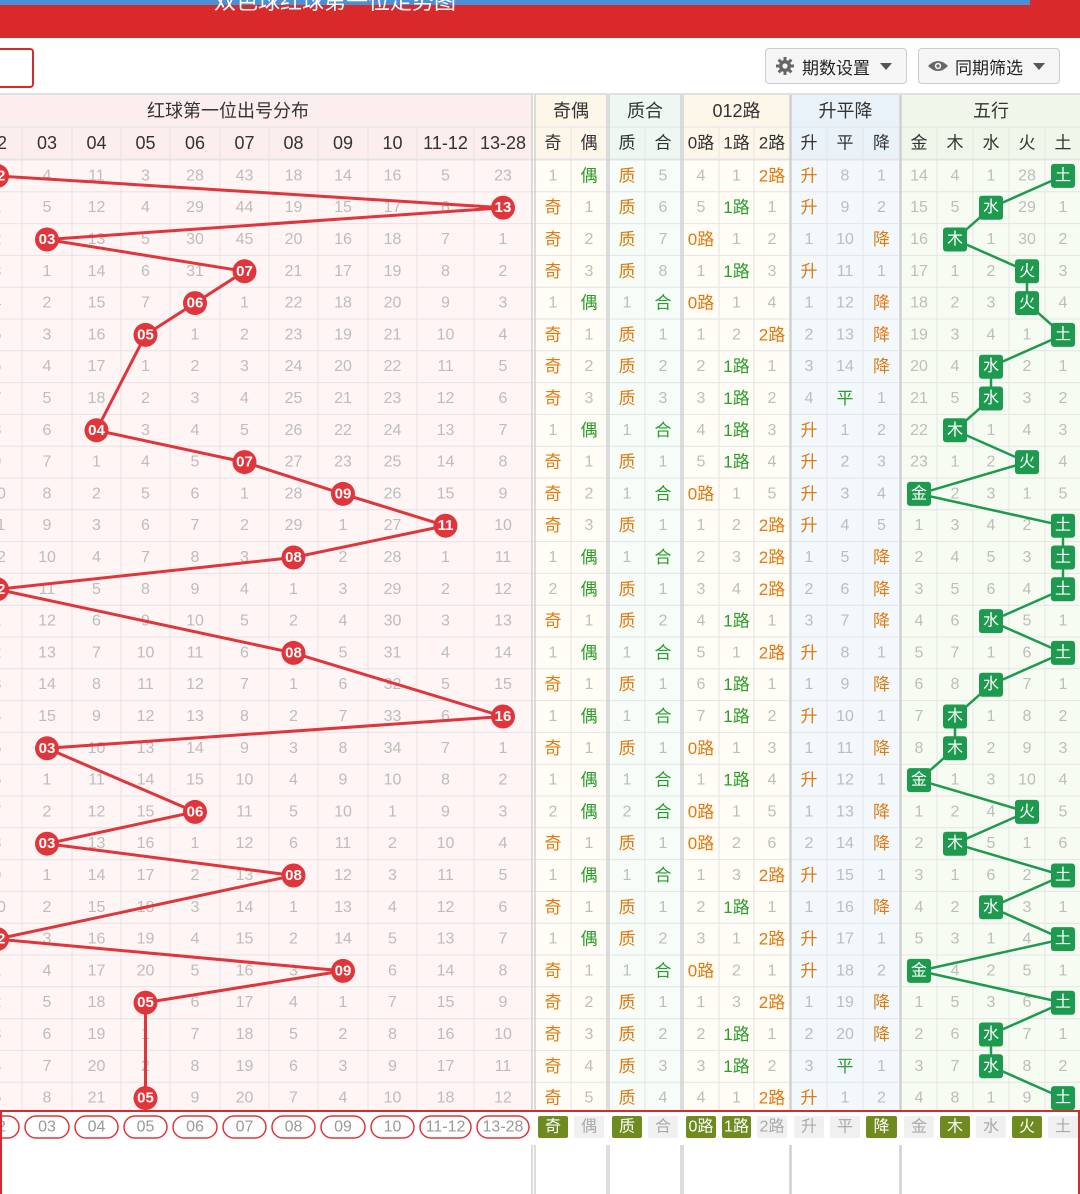 The height and width of the screenshot is (1194, 1080). What do you see at coordinates (881, 1127) in the screenshot?
I see `selector-option-trend: 降` at bounding box center [881, 1127].